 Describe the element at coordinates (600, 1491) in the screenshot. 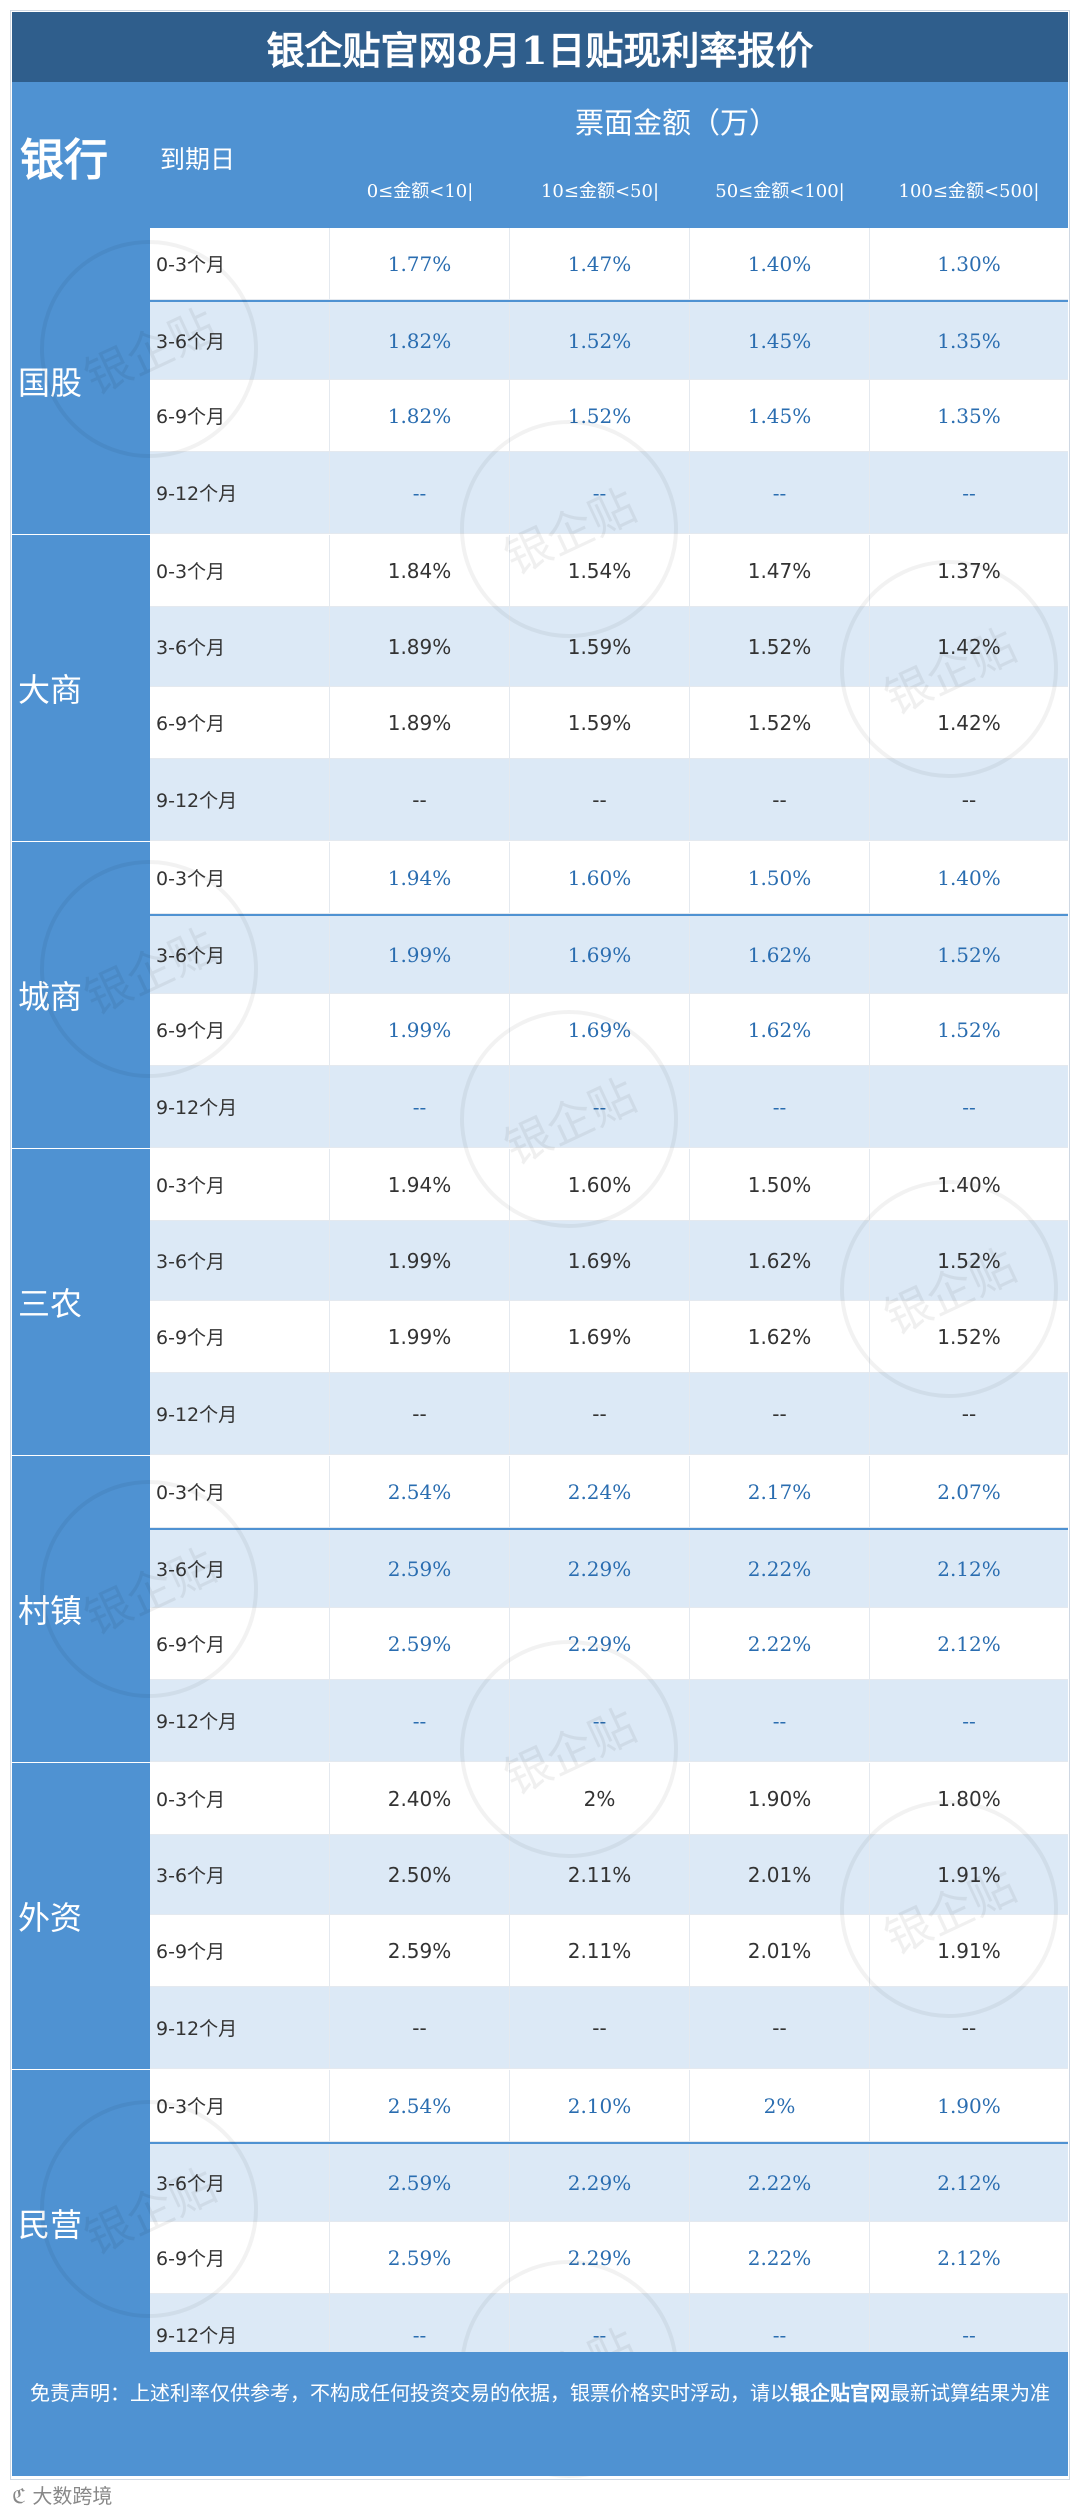

I see `rate-cell: 2.24%` at that location.